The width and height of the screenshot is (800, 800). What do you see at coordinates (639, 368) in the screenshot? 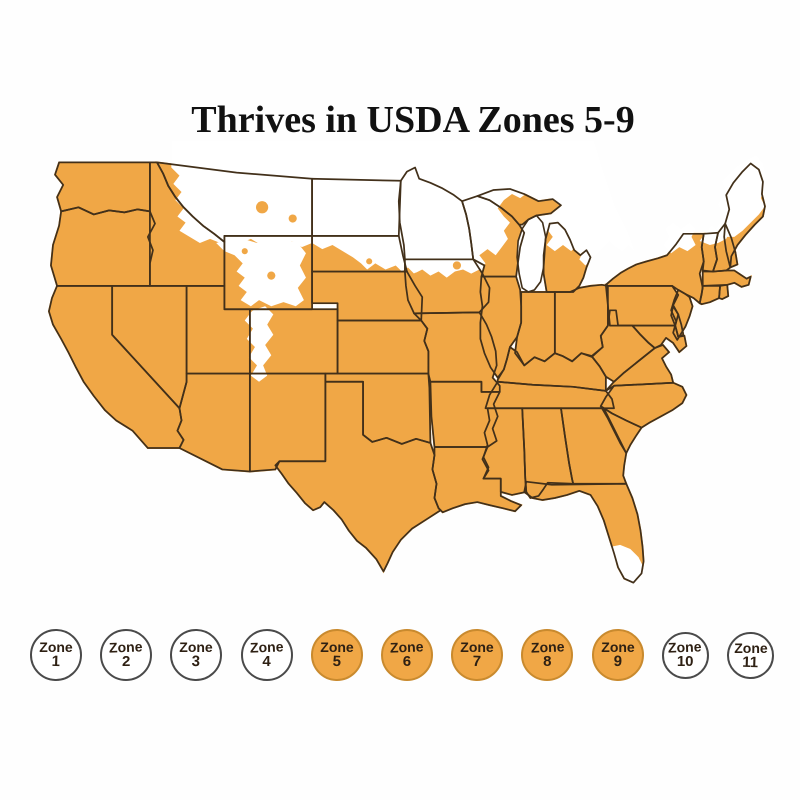
I see `state-va-outline` at bounding box center [639, 368].